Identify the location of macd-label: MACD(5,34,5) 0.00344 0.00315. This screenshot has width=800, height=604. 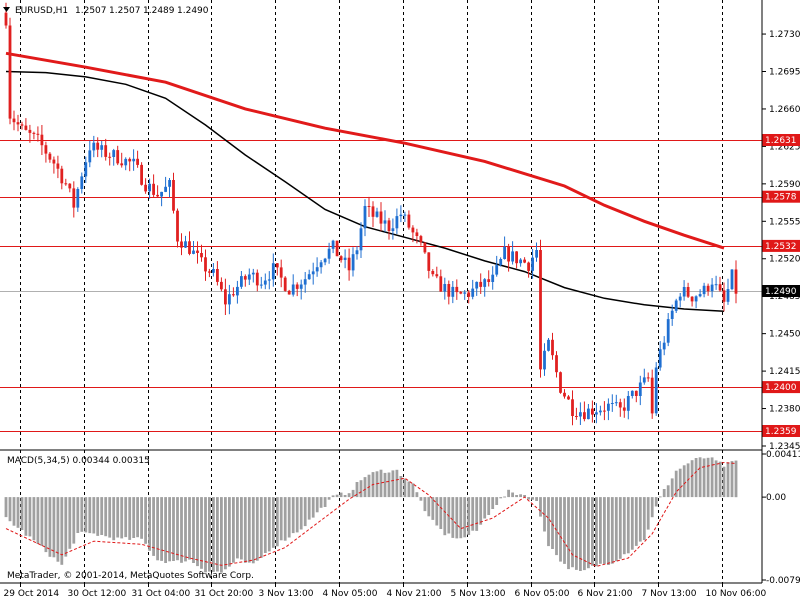
(78, 461).